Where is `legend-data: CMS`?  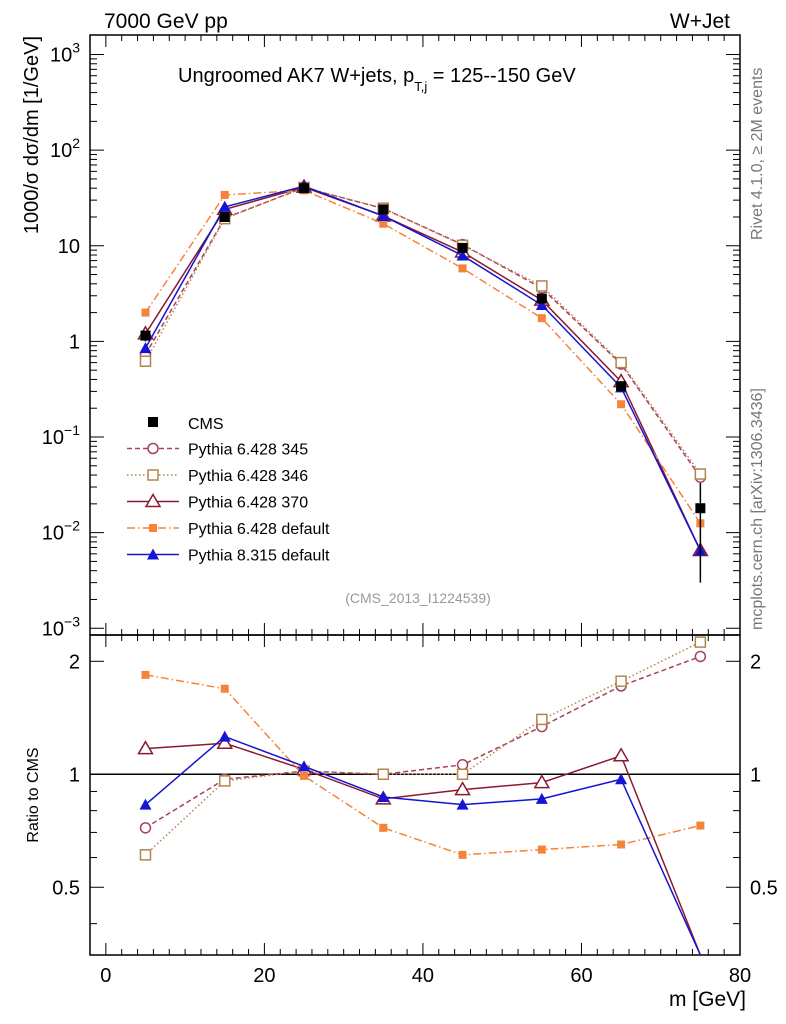 legend-data: CMS is located at coordinates (186, 424).